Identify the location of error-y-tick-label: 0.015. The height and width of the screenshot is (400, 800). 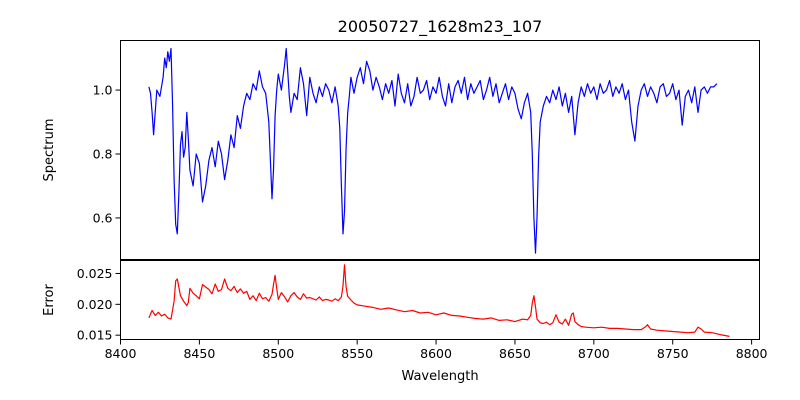
(95, 335).